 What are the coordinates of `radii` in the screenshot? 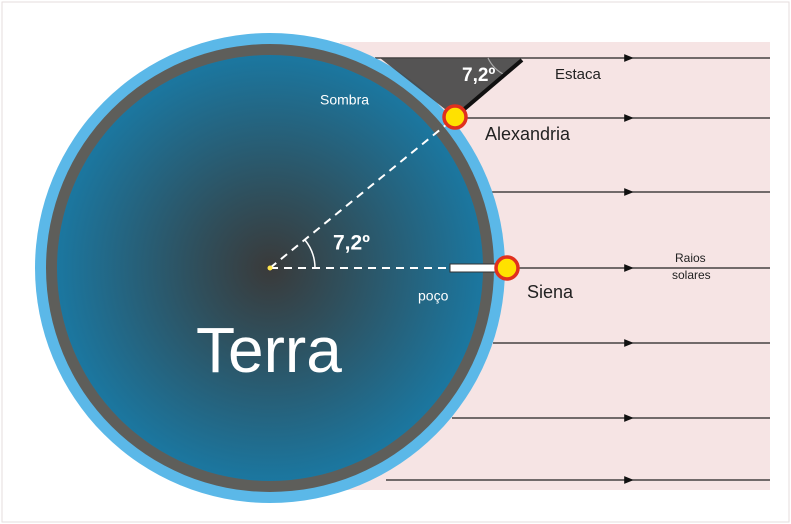 It's located at (361, 194).